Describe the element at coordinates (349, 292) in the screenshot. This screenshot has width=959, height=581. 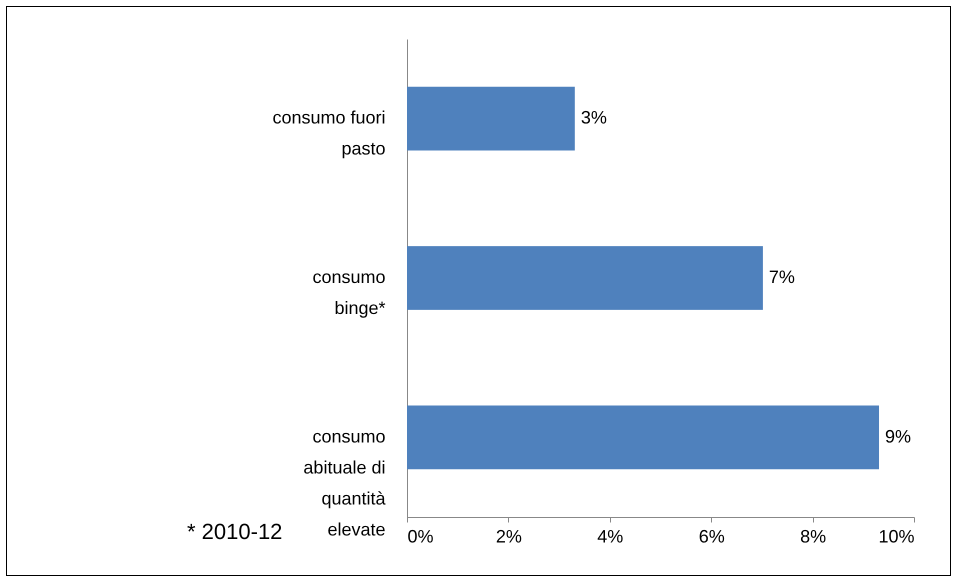
I see `y-tick-label: consumo binge*` at that location.